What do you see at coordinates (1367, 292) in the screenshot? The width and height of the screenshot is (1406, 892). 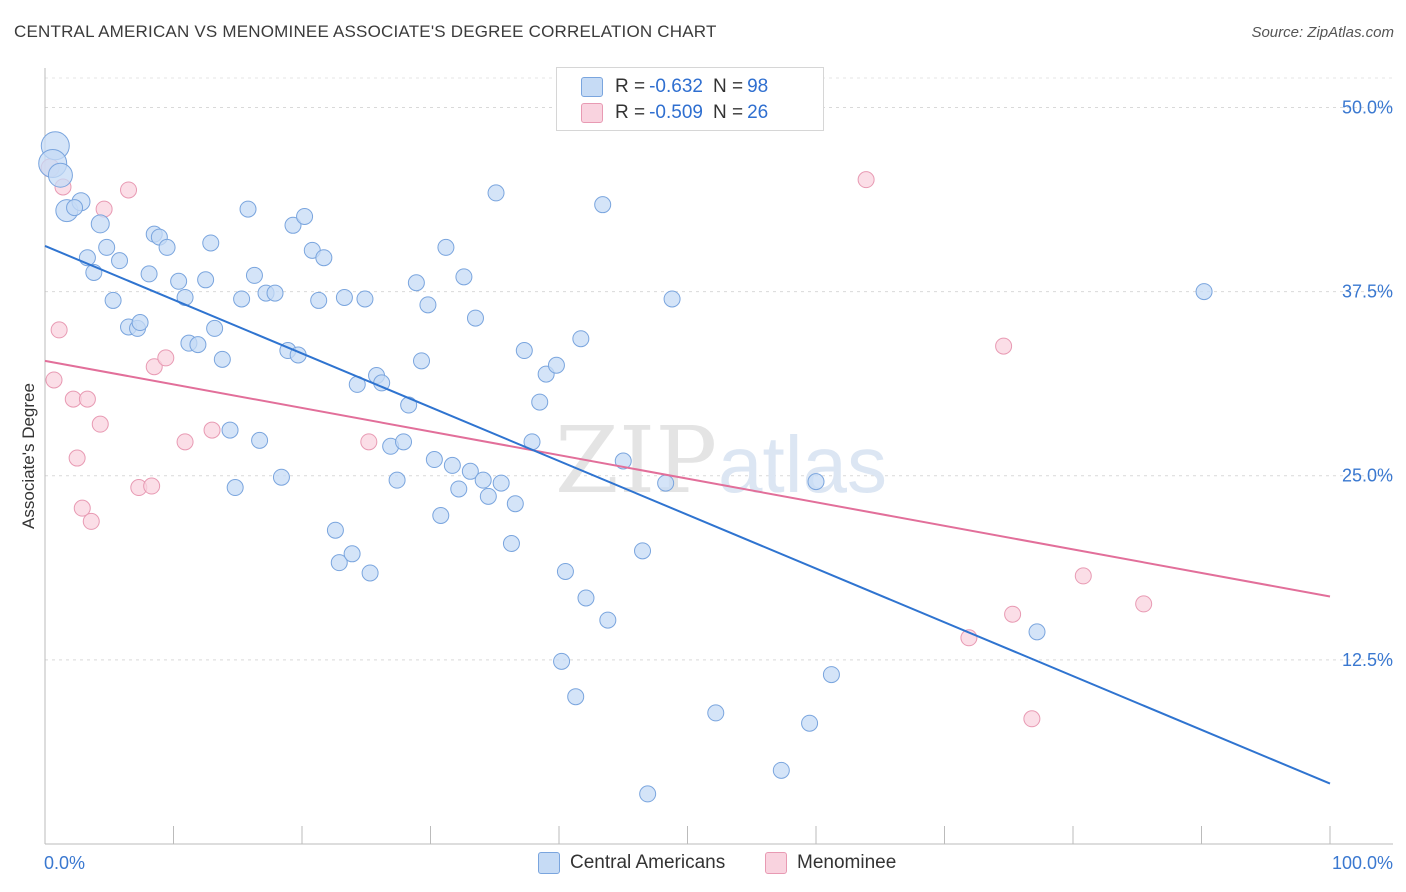 I see `y-tick-label: 37.5%` at bounding box center [1367, 292].